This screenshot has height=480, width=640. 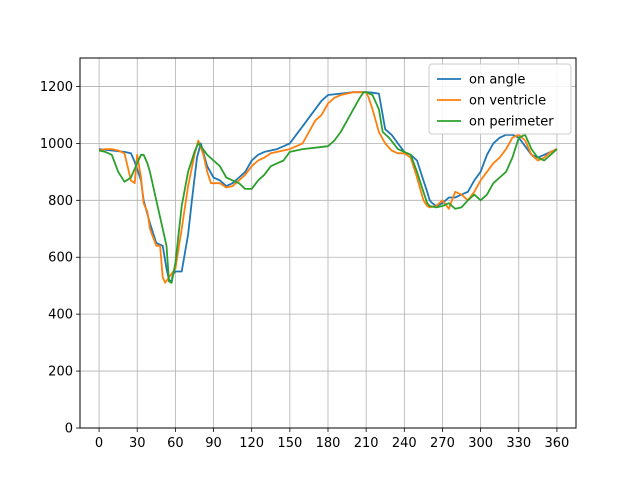 I want to click on y-axis: 0 200 400 600 800 1000 1200, so click(x=60, y=258).